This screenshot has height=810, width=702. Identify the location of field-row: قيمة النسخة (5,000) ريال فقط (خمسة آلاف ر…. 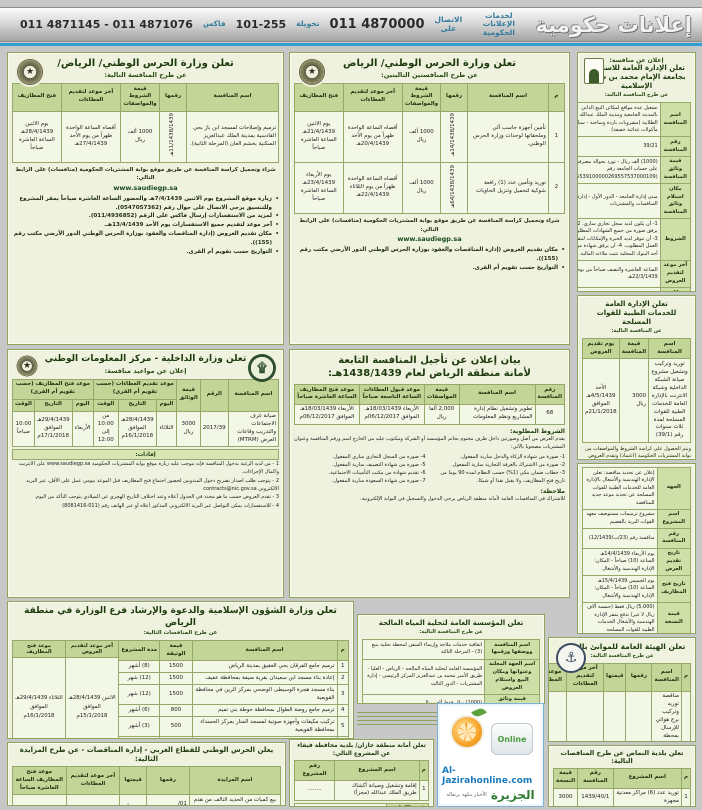
(637, 617).